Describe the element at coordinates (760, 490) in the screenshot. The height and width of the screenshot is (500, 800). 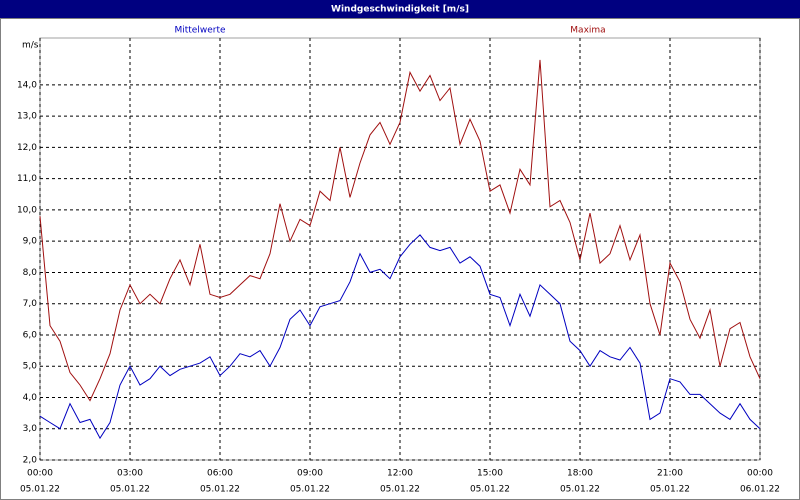
I see `x-tick-sublabel: 06.01.22` at that location.